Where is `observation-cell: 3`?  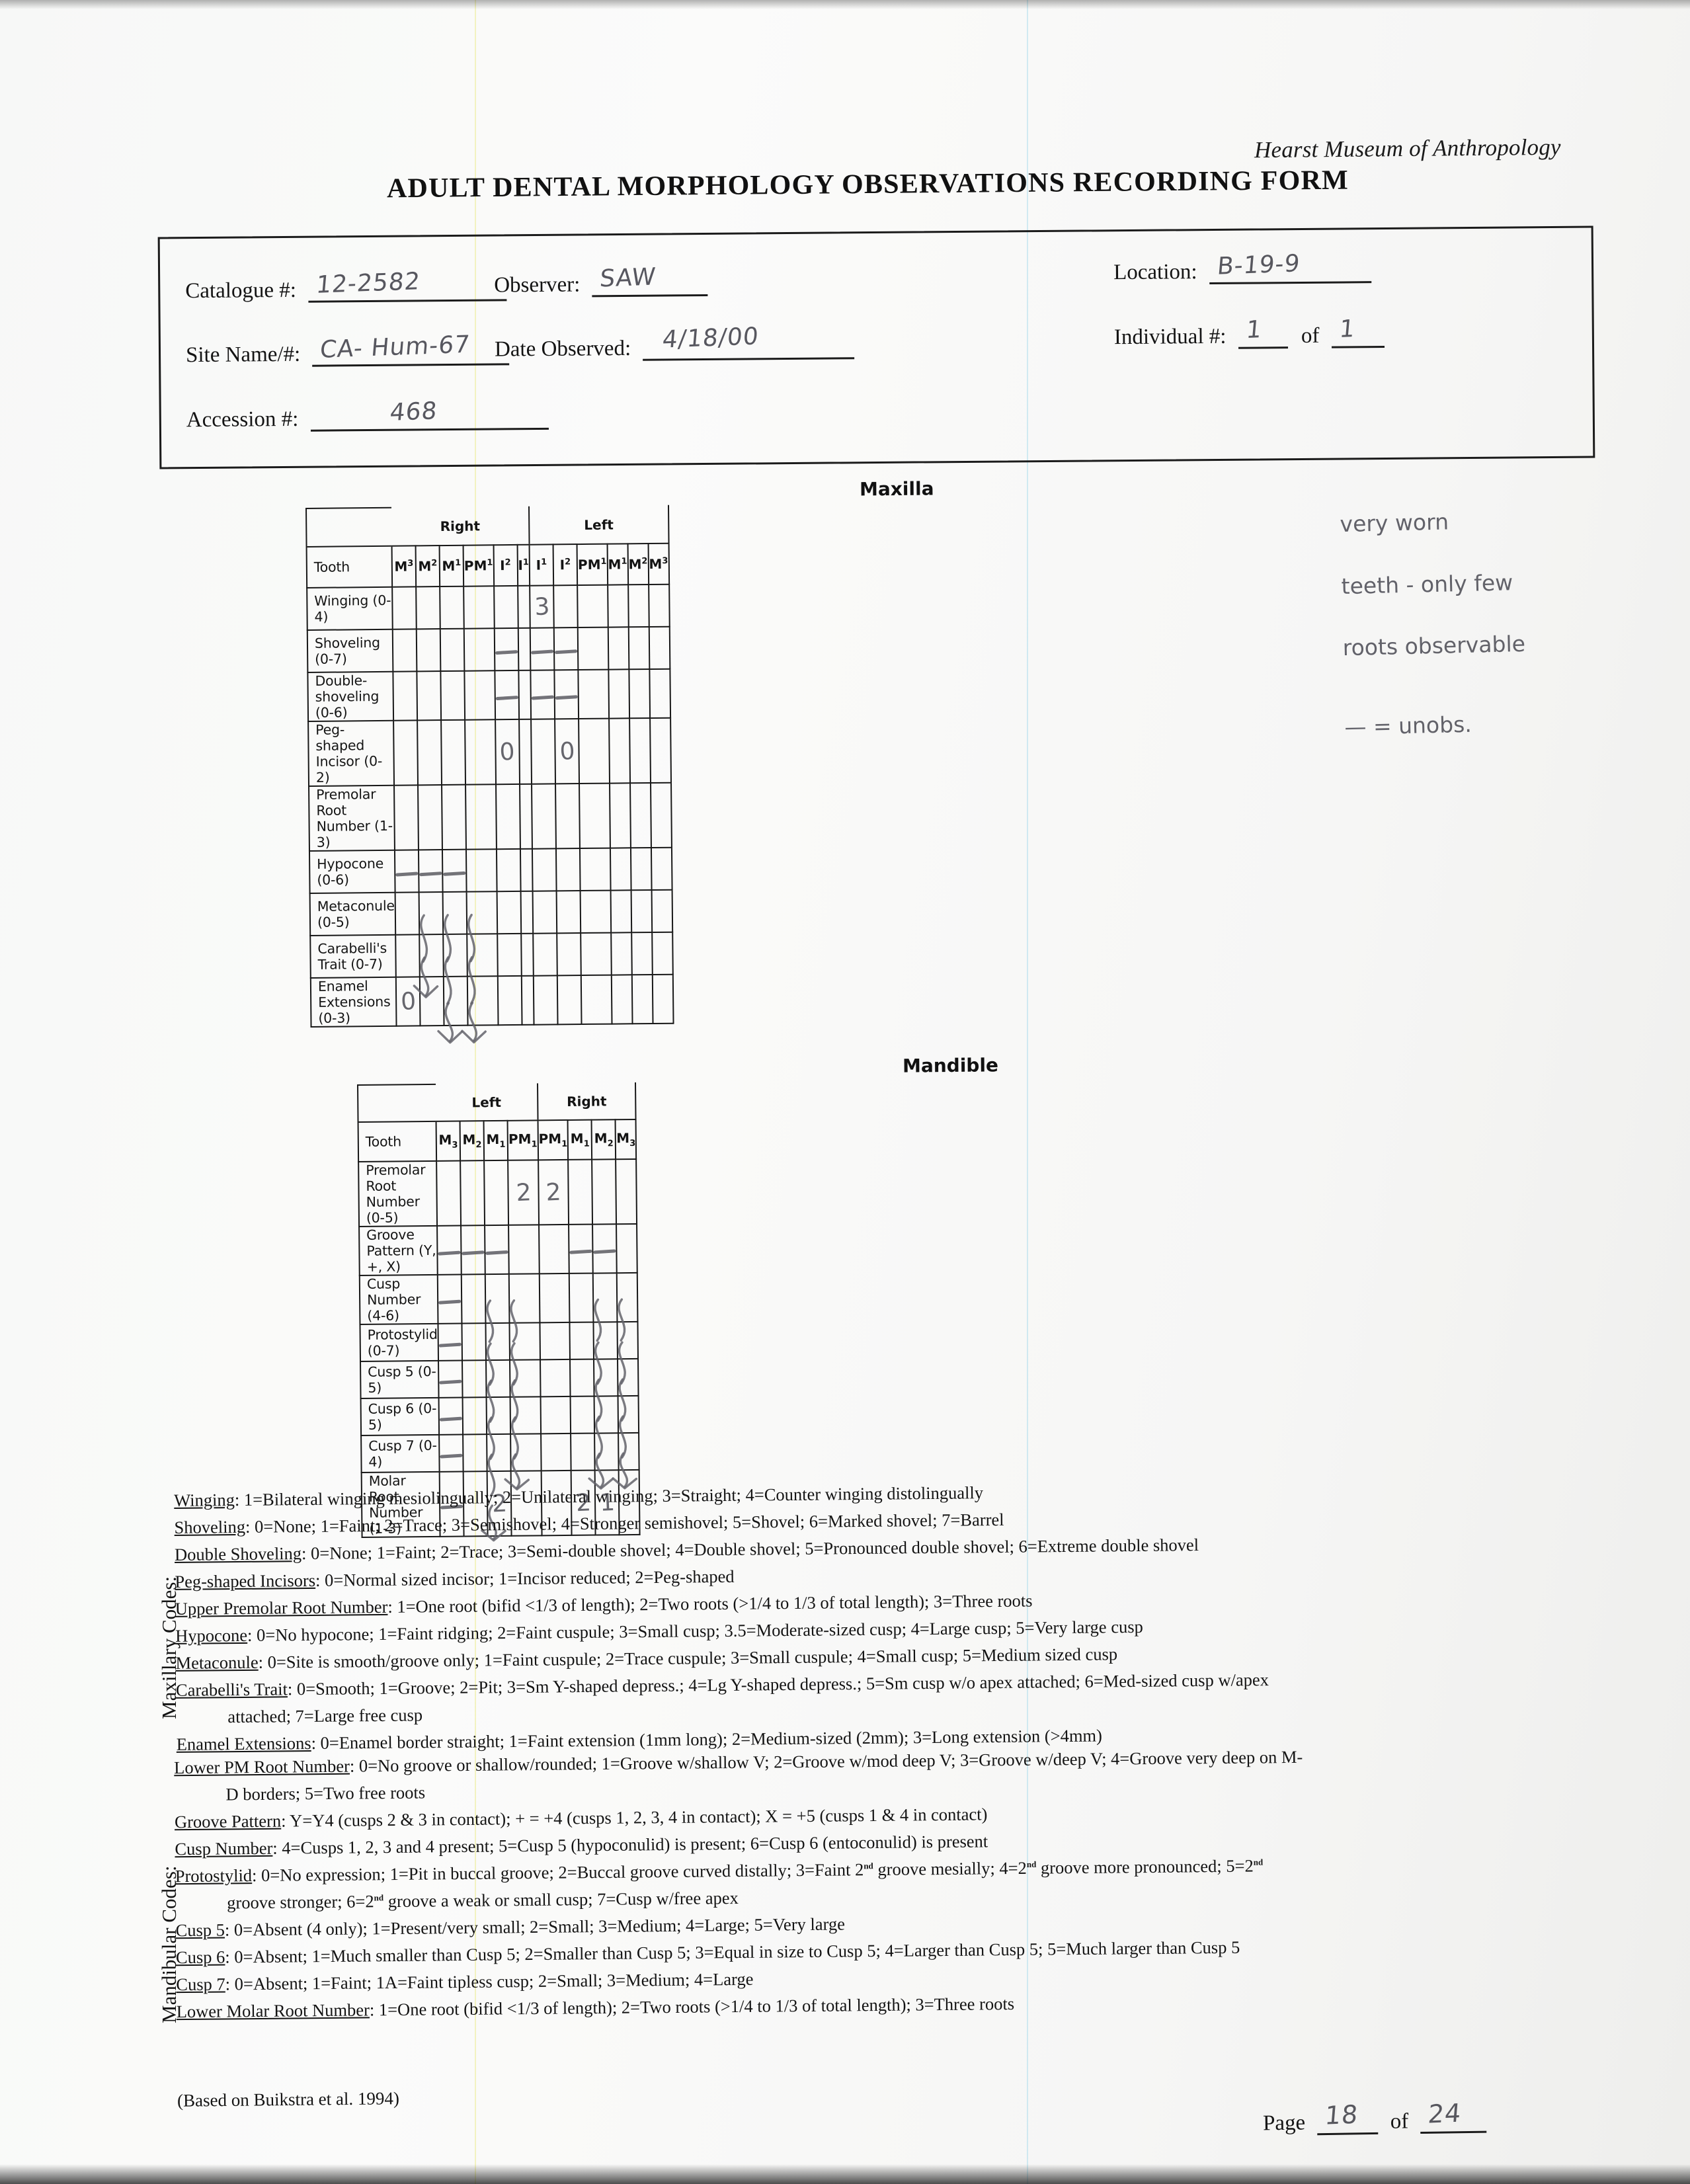
observation-cell: 3 is located at coordinates (542, 606).